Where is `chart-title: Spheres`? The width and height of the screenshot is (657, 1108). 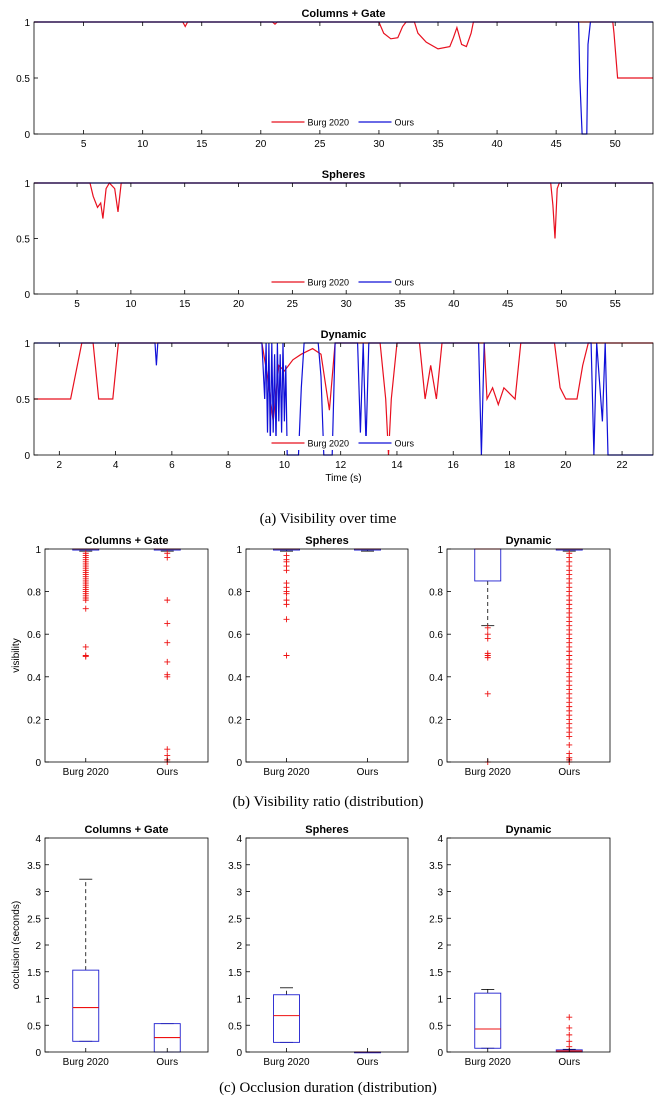
chart-title: Spheres is located at coordinates (326, 541).